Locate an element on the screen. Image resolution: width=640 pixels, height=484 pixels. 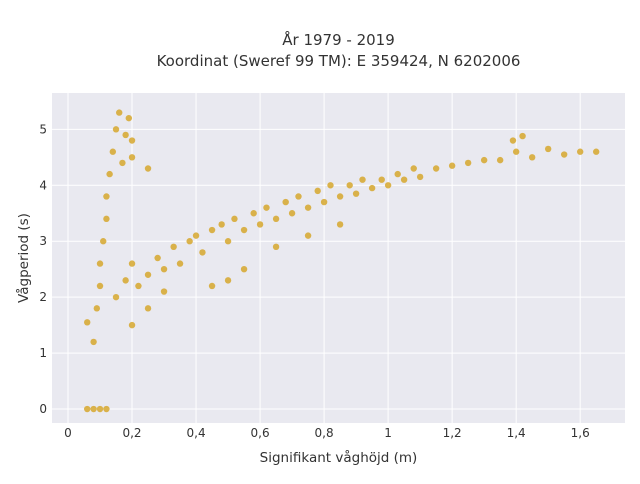
x-tick-label: 0,6 is located at coordinates (260, 433).